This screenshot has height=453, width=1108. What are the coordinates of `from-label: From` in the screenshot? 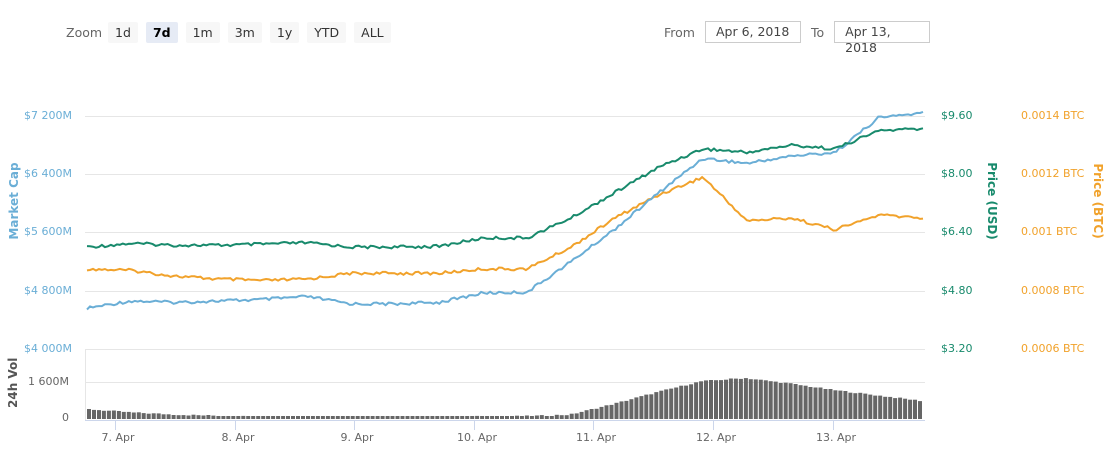 It's located at (679, 32).